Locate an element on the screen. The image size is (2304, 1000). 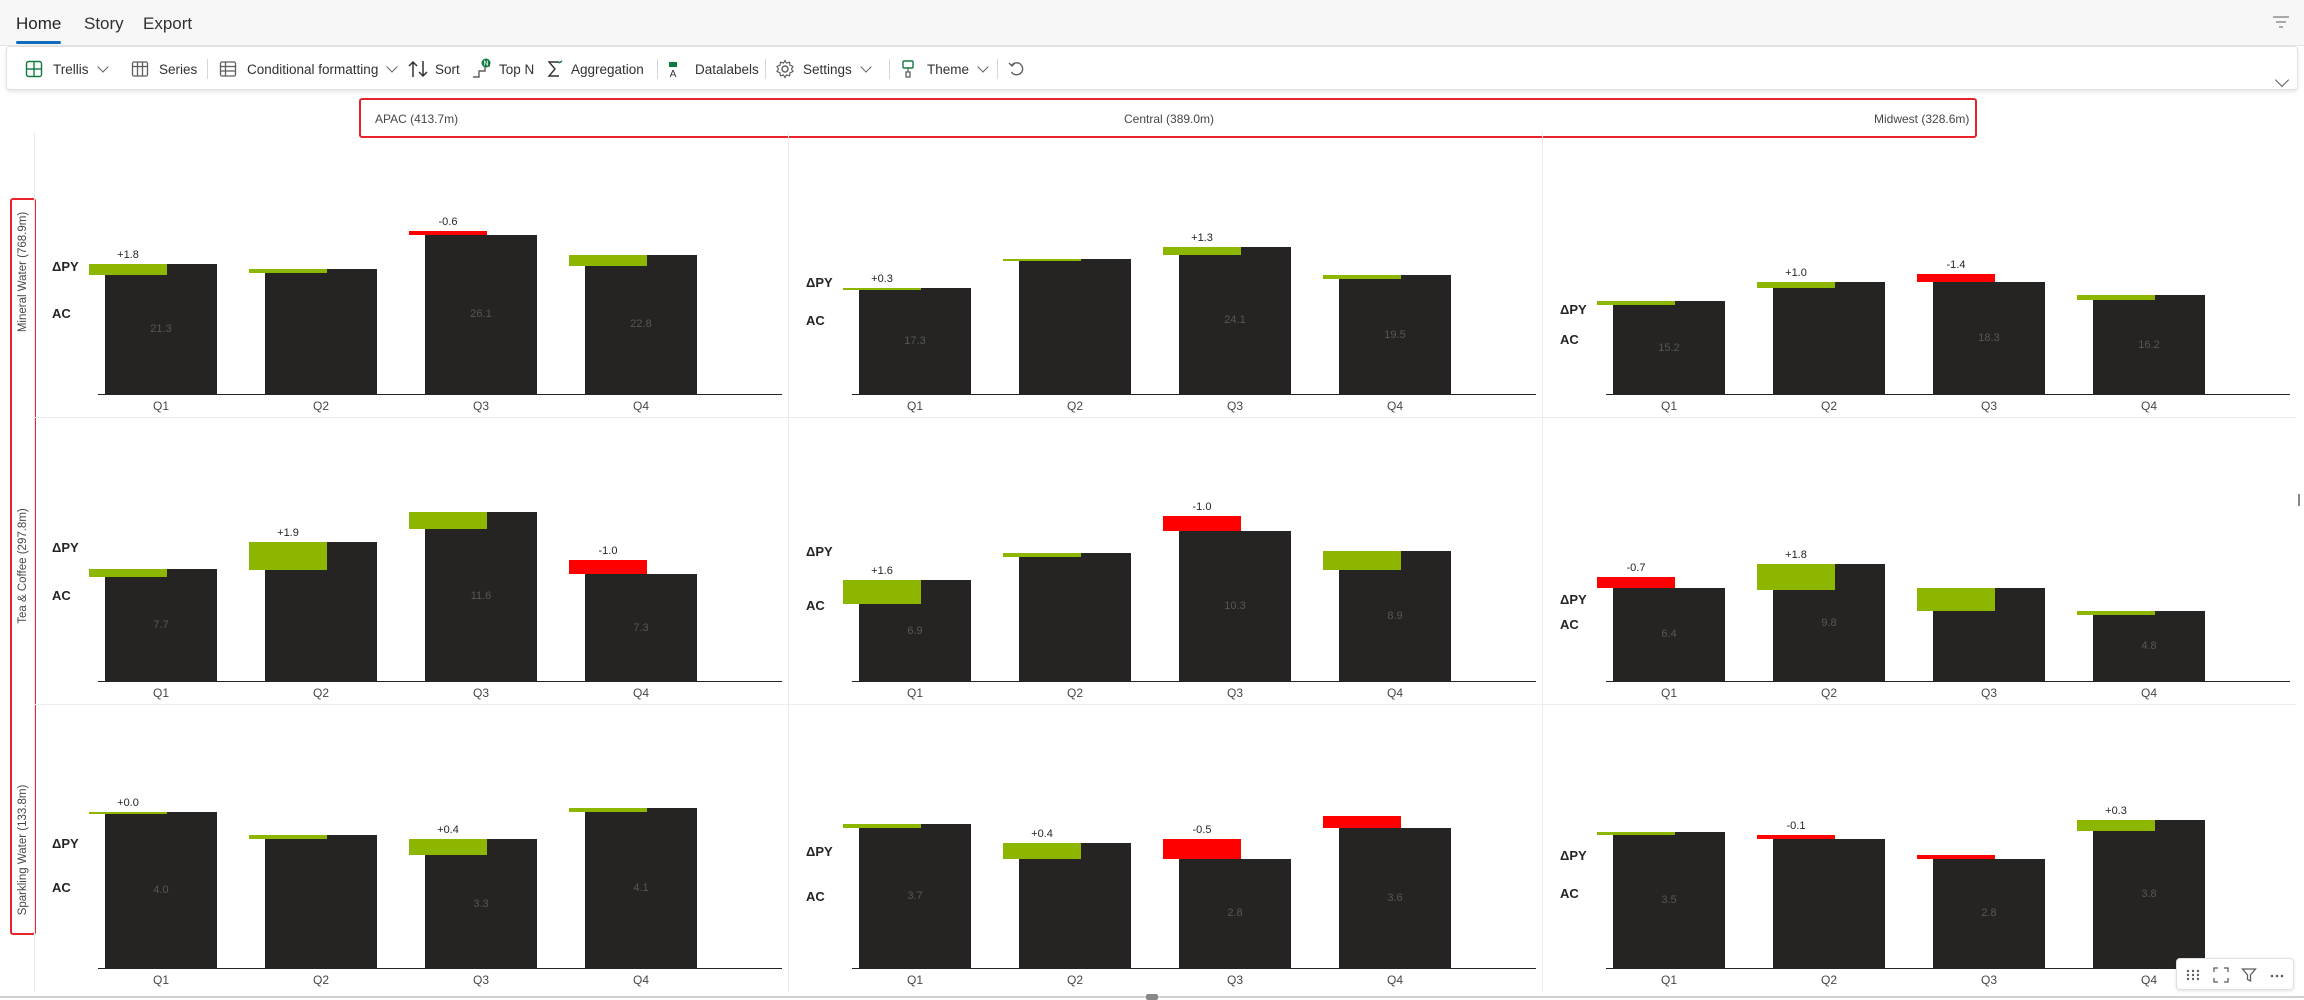
chevron-down-icon is located at coordinates (392, 67).